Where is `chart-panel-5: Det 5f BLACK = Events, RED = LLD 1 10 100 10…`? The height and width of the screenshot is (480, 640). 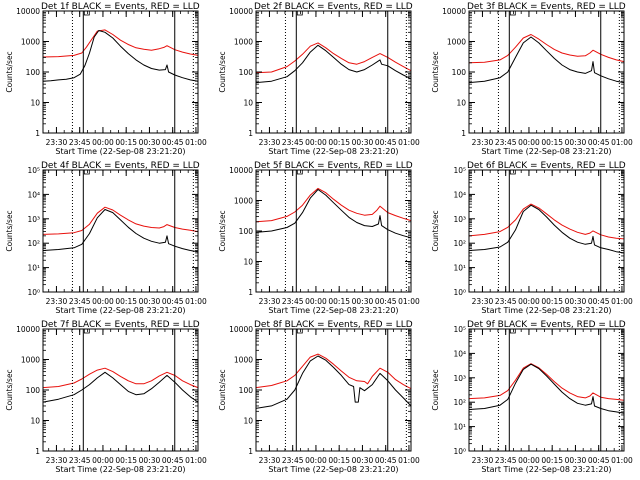
chart-panel-5: Det 5f BLACK = Events, RED = LLD 1 10 100 10… is located at coordinates (319, 238).